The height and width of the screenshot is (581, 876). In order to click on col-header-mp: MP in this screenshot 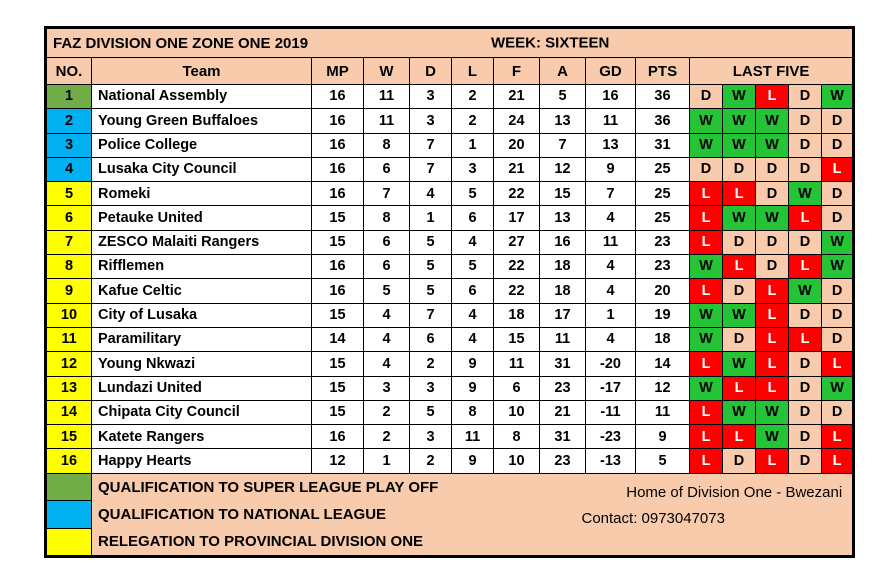, I will do `click(337, 71)`.